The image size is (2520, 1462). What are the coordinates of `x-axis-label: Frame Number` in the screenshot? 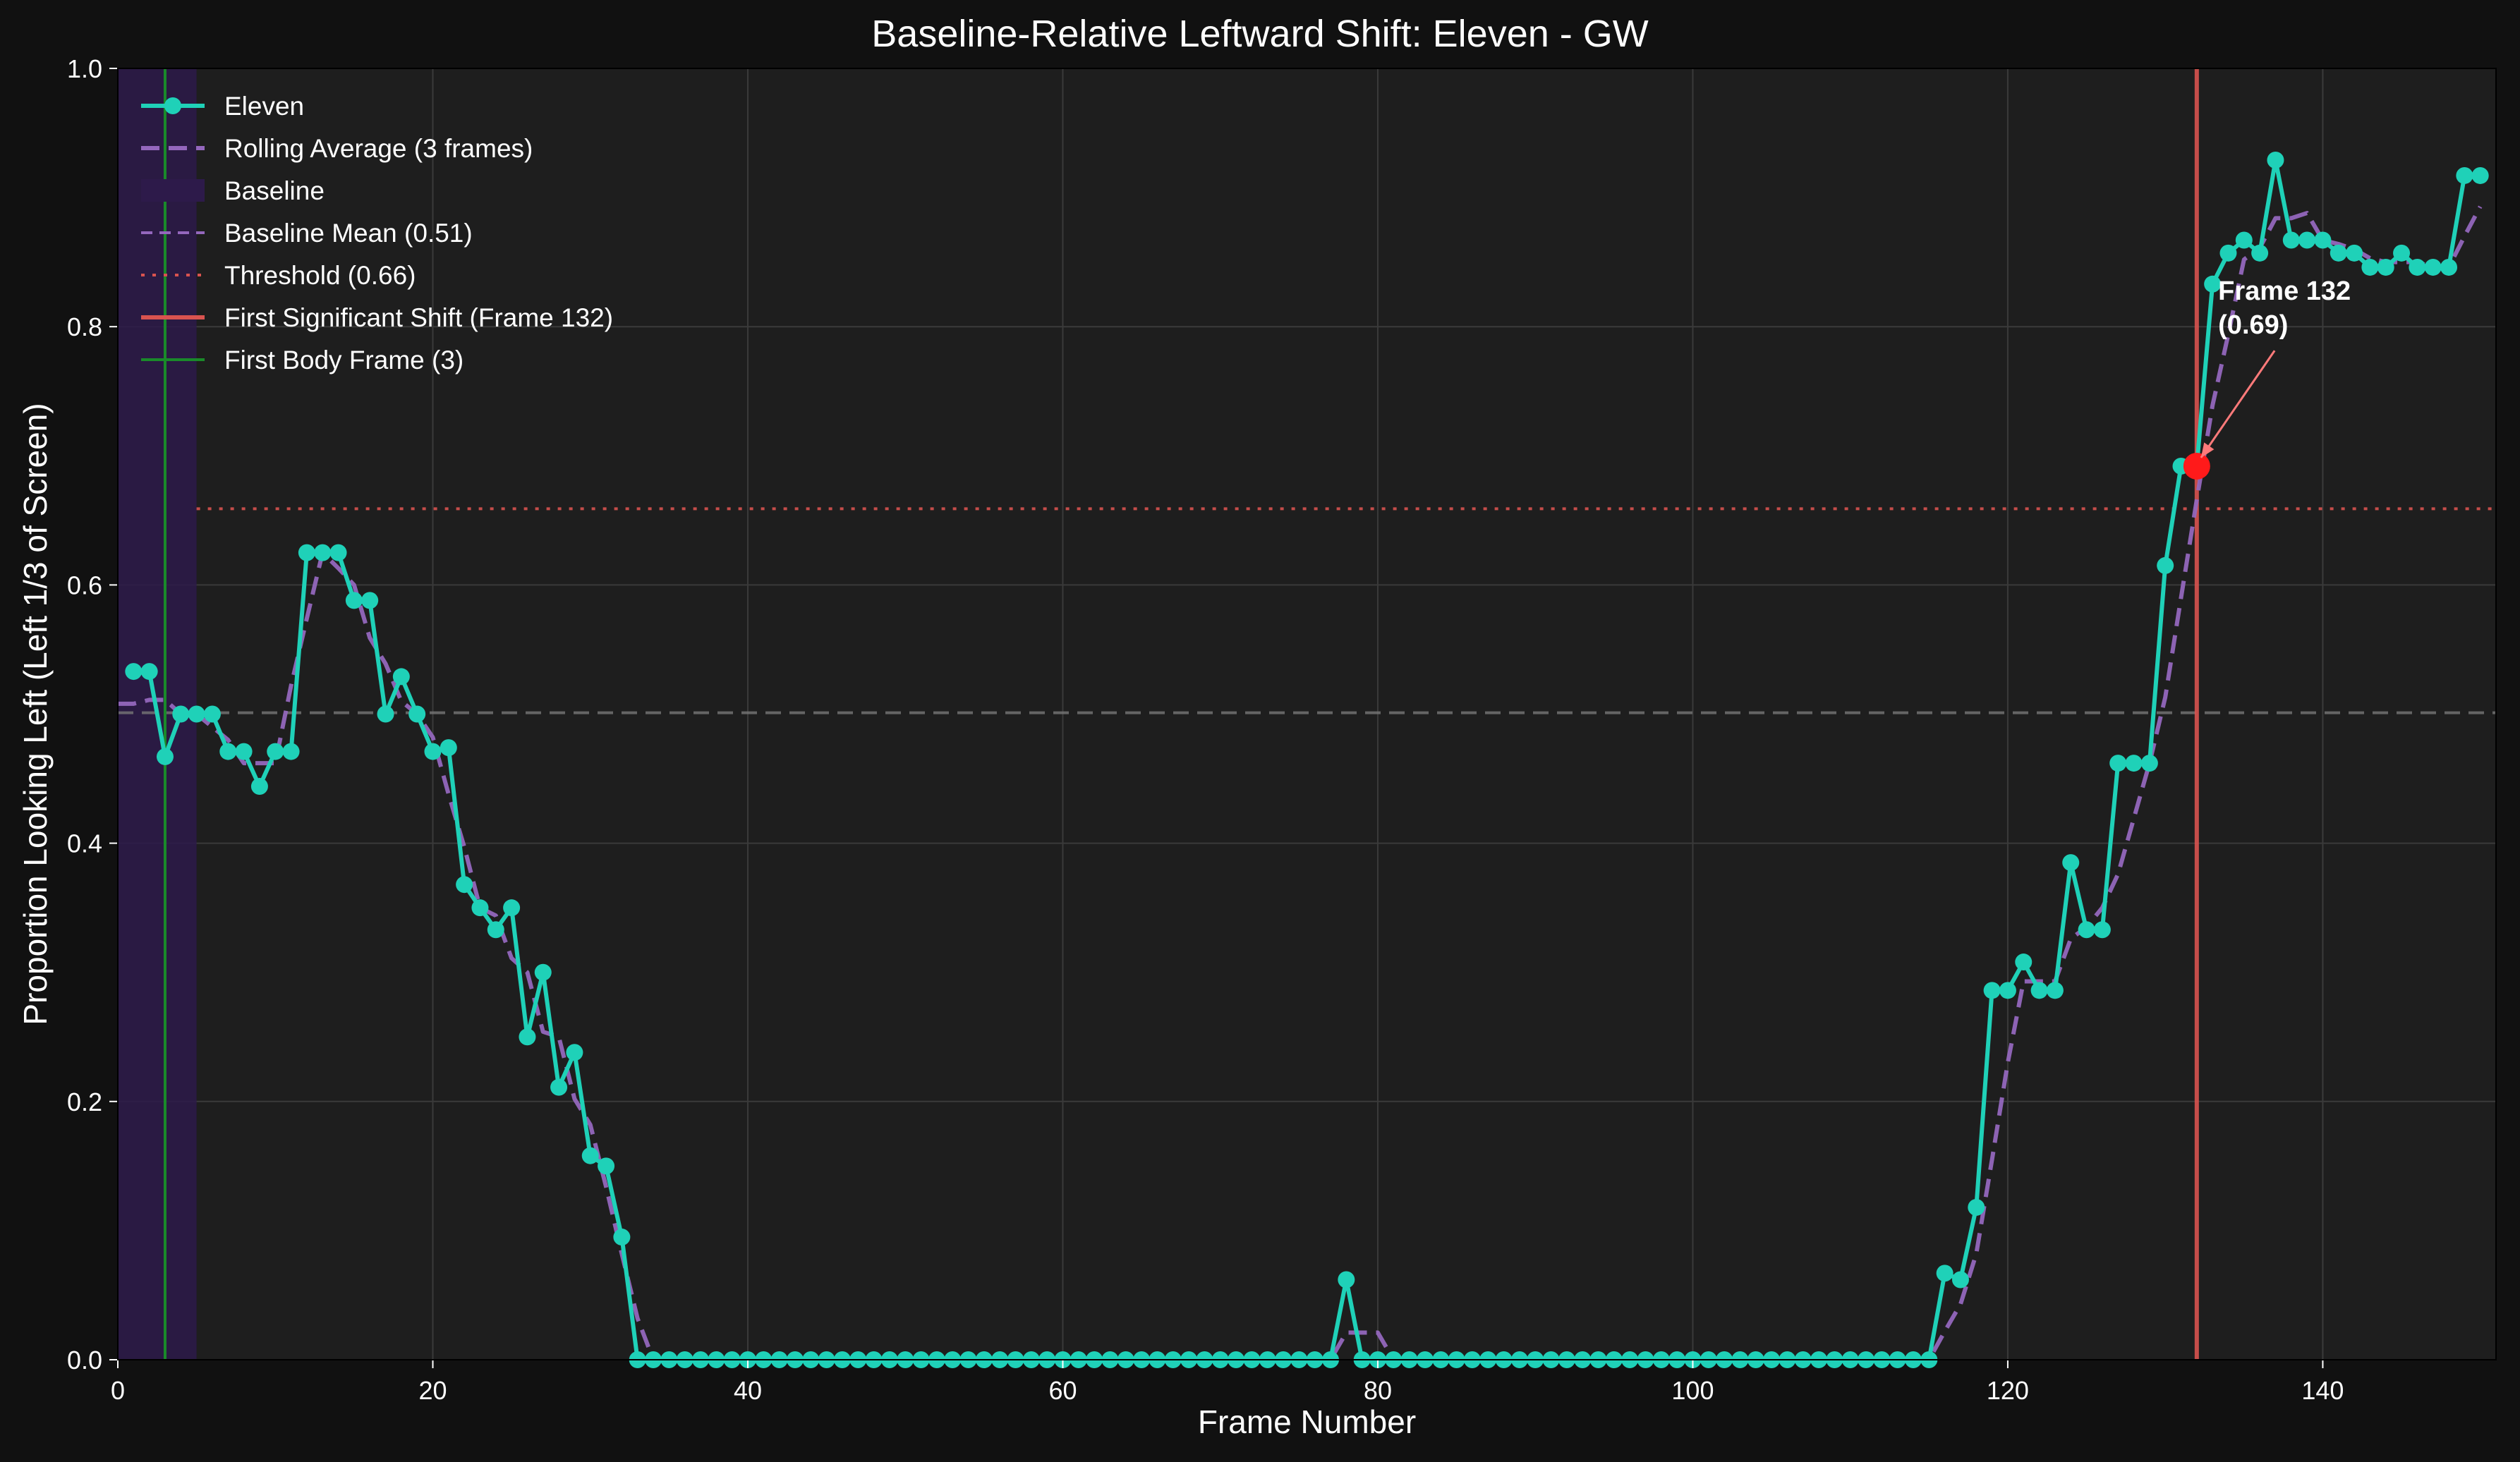 It's located at (1307, 1421).